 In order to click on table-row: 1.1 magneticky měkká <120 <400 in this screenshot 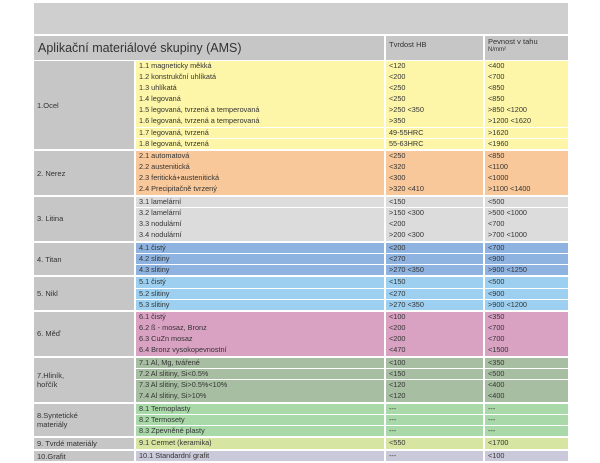, I will do `click(352, 66)`.